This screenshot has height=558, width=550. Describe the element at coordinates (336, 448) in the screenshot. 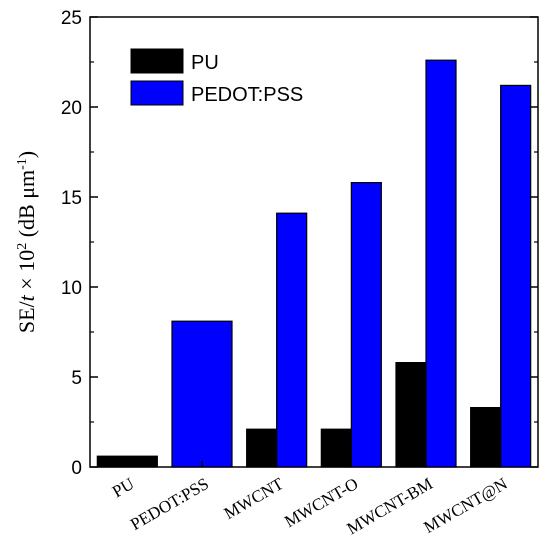

I see `bar-pu-mwcnt-o` at that location.